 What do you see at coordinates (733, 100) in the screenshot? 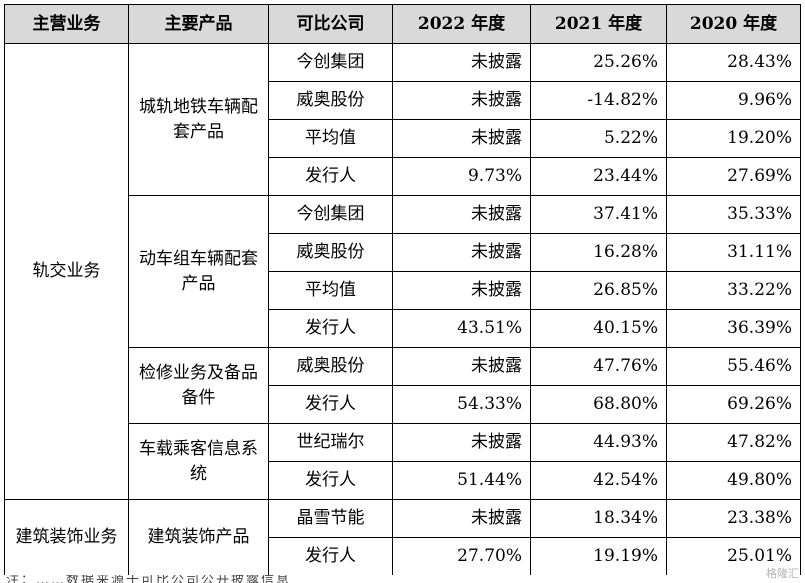
I see `value-2020-cell: 9.96%` at bounding box center [733, 100].